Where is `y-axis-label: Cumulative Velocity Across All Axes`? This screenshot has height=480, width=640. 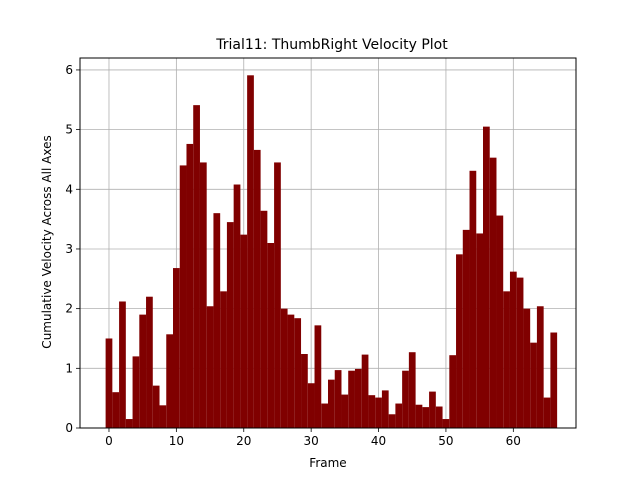
y-axis-label: Cumulative Velocity Across All Axes is located at coordinates (47, 241).